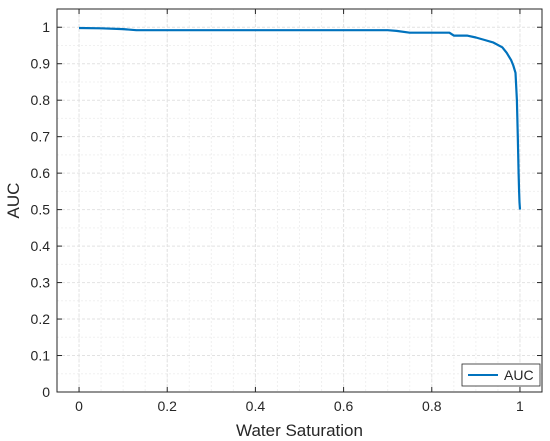 The width and height of the screenshot is (550, 441). Describe the element at coordinates (519, 375) in the screenshot. I see `legend-label-auc: AUC` at that location.